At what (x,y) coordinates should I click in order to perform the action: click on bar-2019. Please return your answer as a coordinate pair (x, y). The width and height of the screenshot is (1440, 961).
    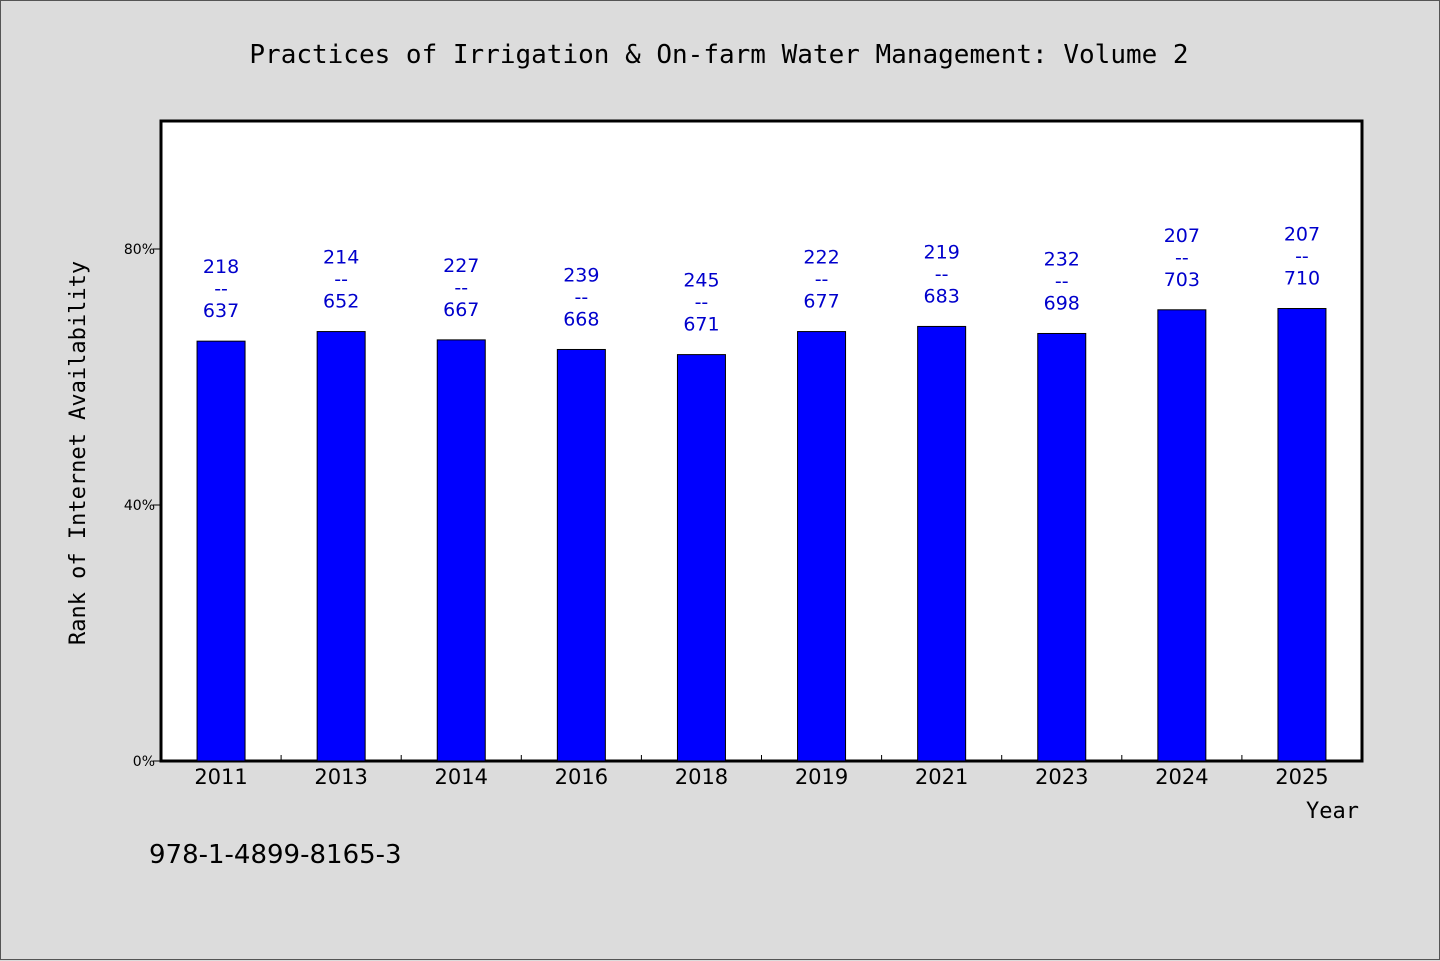
    Looking at the image, I should click on (822, 546).